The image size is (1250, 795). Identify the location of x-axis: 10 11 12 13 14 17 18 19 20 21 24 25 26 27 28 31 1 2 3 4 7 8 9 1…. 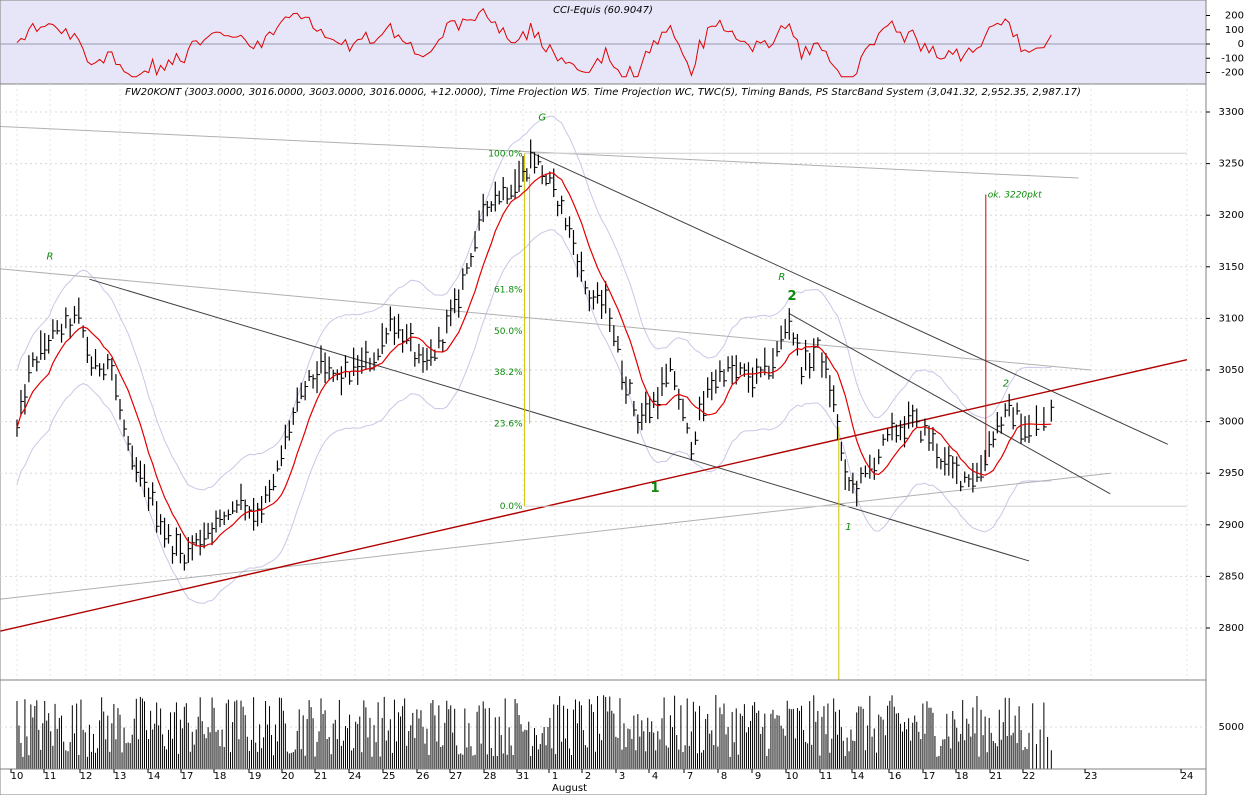
(603, 781).